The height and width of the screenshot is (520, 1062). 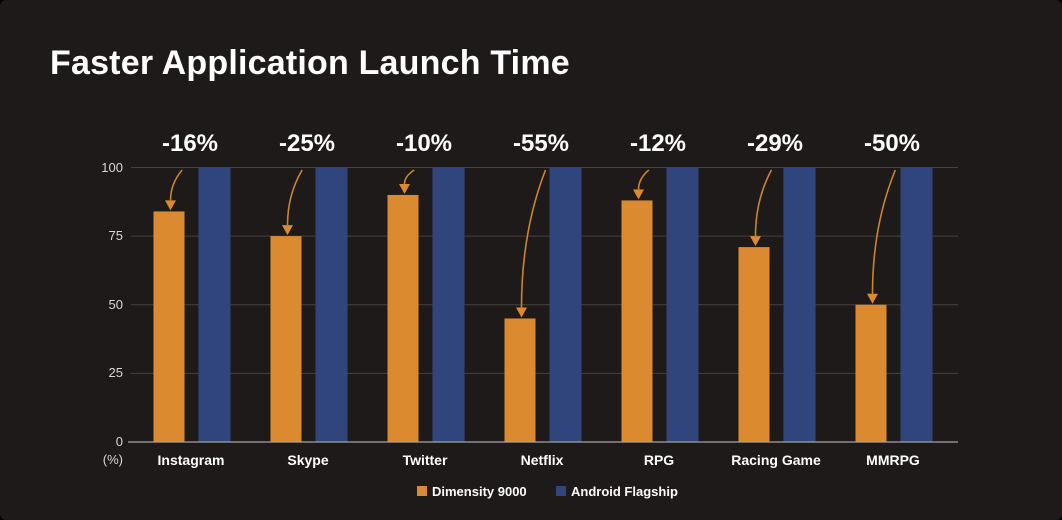 I want to click on bar-android-flagship-racing-game, so click(x=799, y=304).